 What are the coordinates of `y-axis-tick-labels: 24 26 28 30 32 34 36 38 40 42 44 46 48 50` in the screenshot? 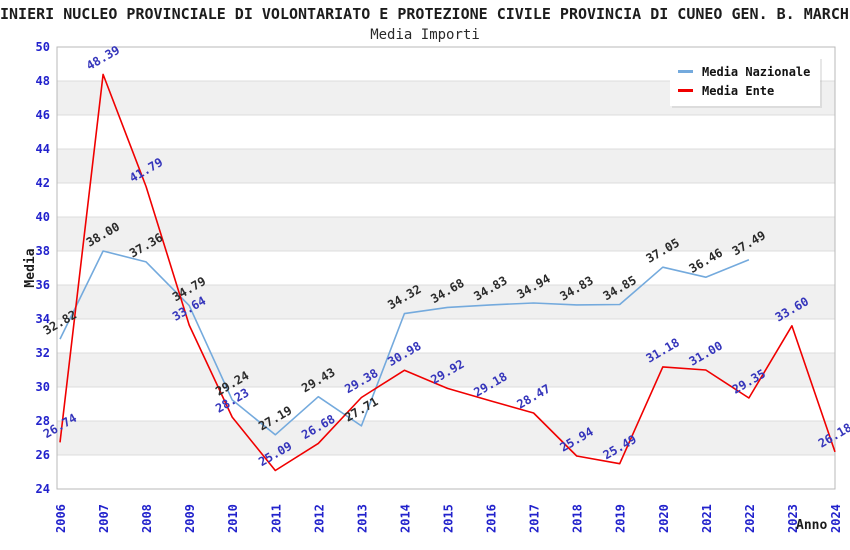 It's located at (43, 268).